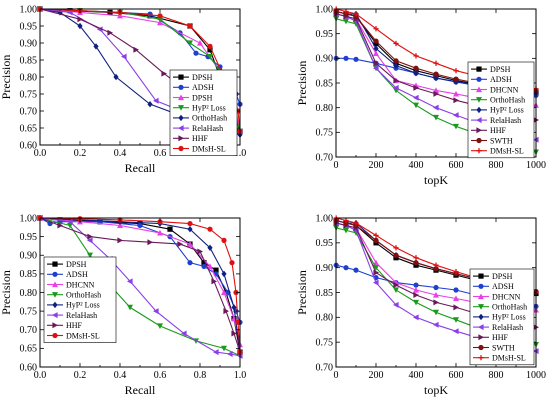 This screenshot has width=550, height=401. What do you see at coordinates (80, 153) in the screenshot?
I see `x-tick-label: 0.2` at bounding box center [80, 153].